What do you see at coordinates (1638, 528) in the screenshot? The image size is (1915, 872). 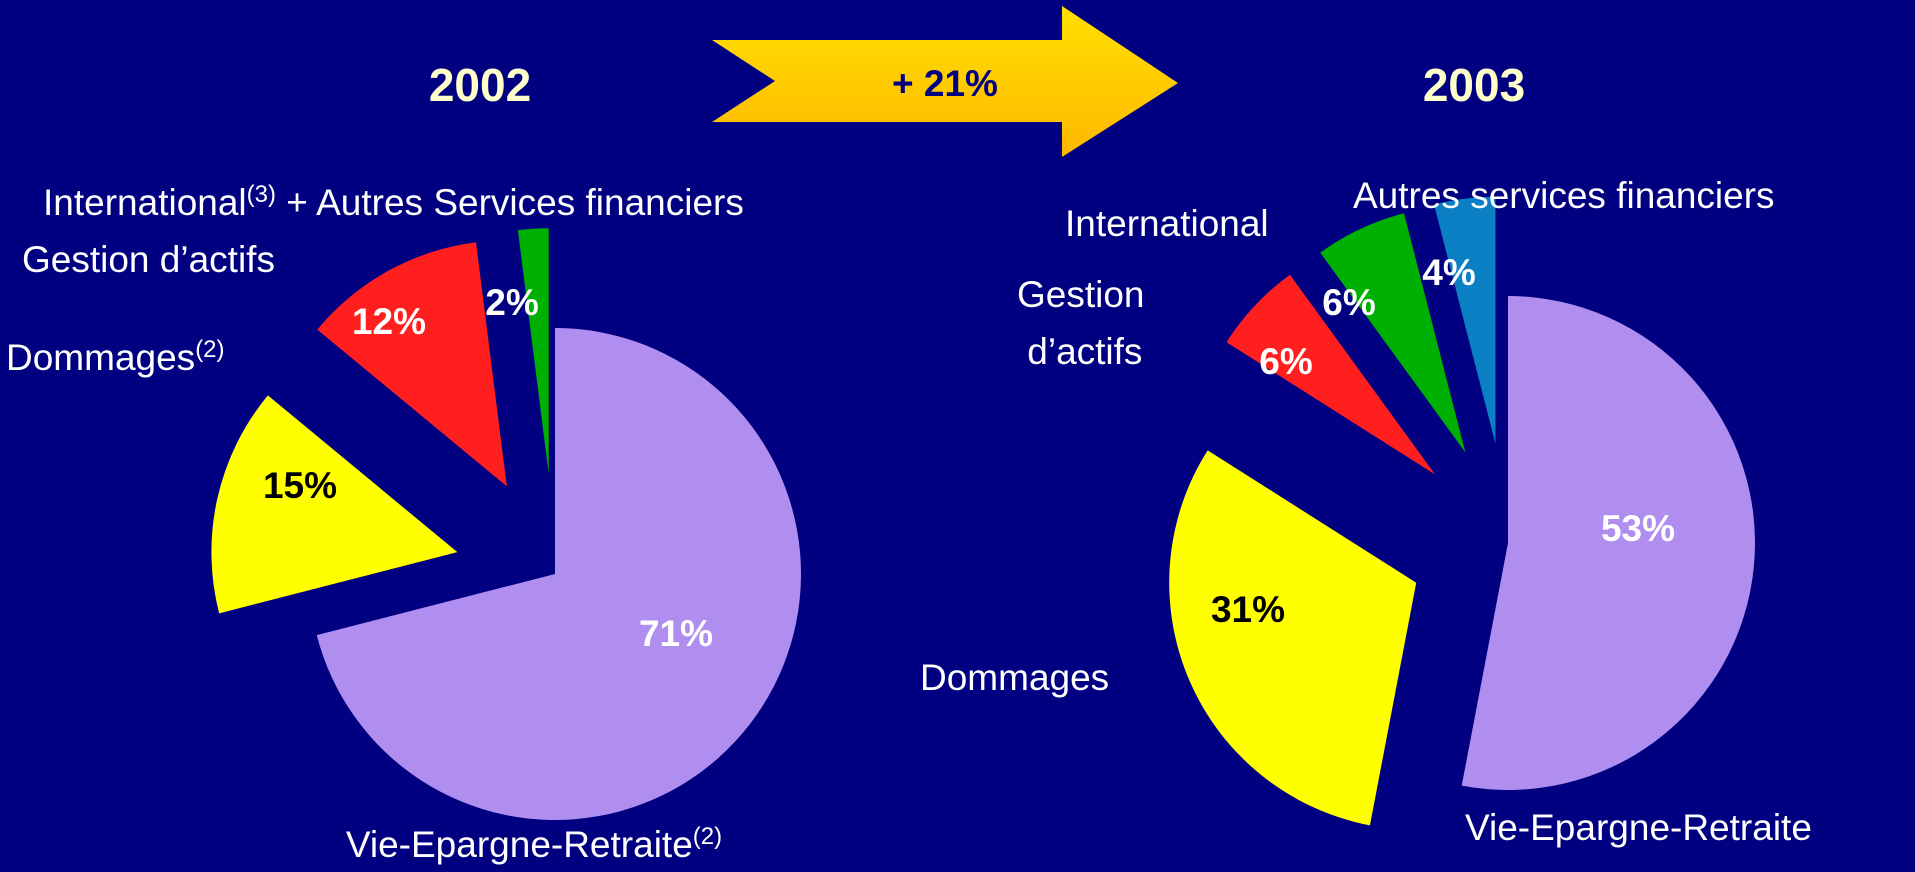 I see `value-label: 53%` at bounding box center [1638, 528].